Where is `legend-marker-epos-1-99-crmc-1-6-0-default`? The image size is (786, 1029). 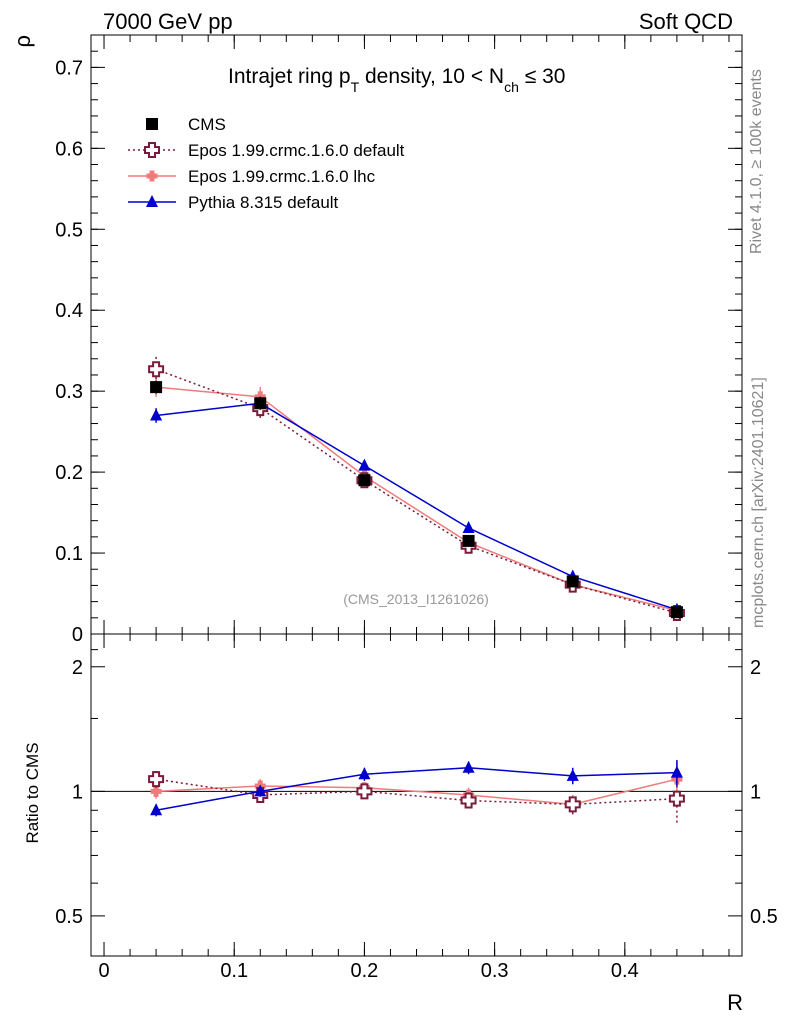 legend-marker-epos-1-99-crmc-1-6-0-default is located at coordinates (152, 150).